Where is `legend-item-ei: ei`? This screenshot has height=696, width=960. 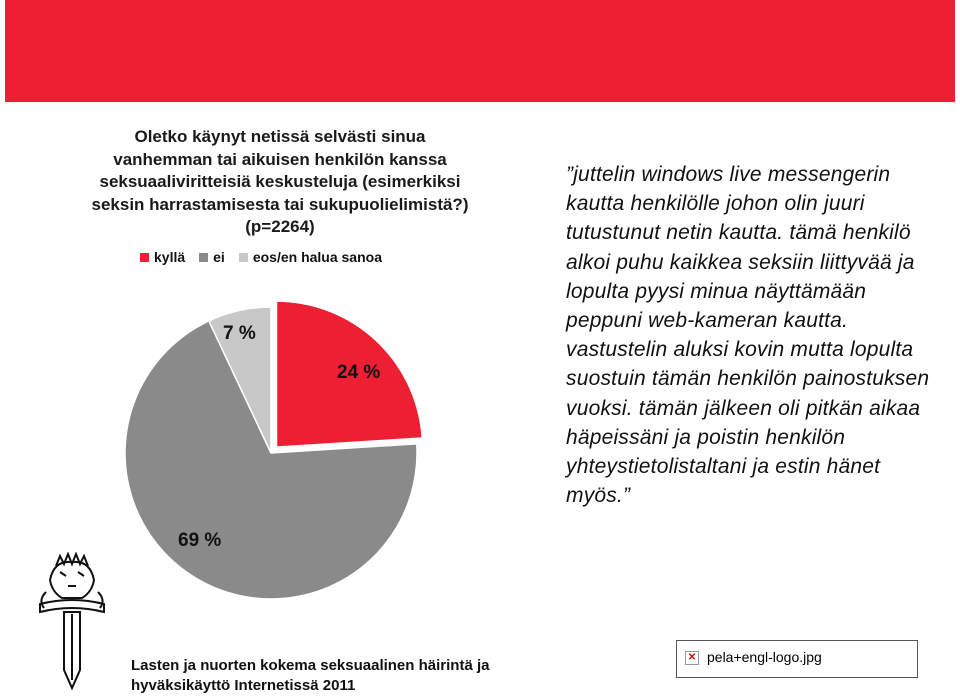 legend-item-ei: ei is located at coordinates (212, 257).